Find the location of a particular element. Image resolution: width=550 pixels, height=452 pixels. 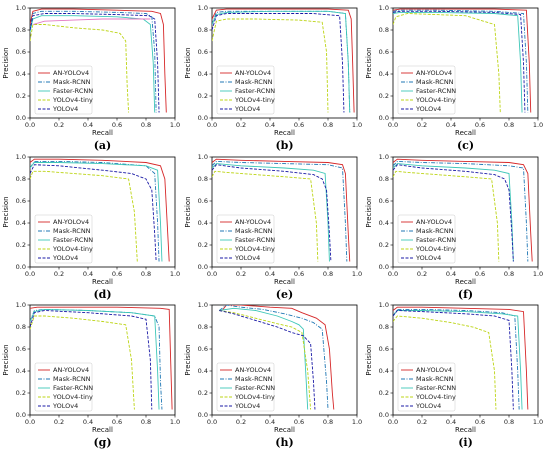

panel-label: (h) is located at coordinates (284, 442).